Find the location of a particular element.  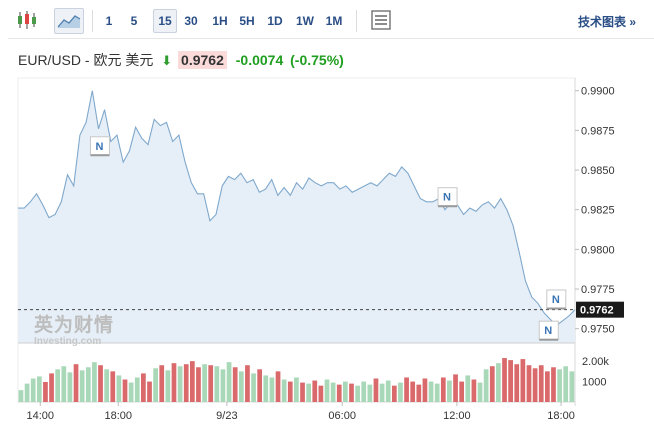

technical-chart-link: 技术图表 » is located at coordinates (606, 22).